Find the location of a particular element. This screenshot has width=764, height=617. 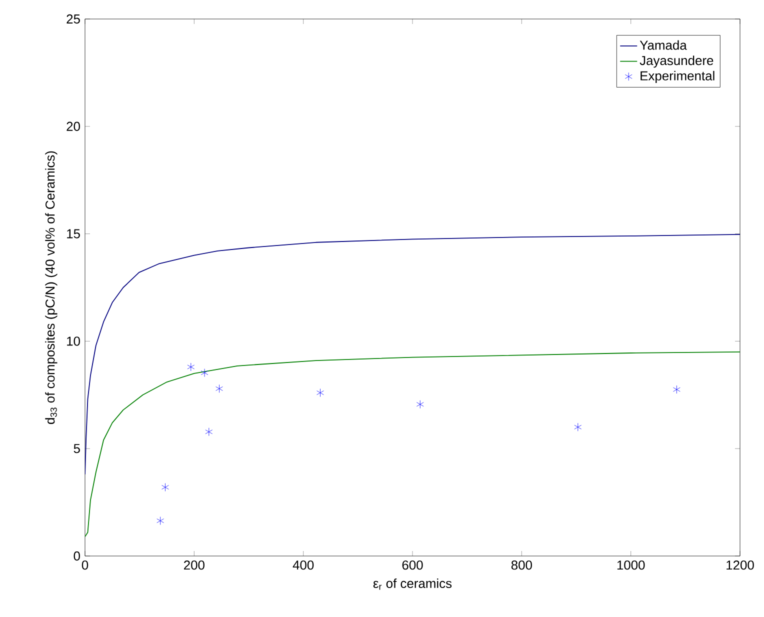

x-tick-label: 600 is located at coordinates (412, 565).